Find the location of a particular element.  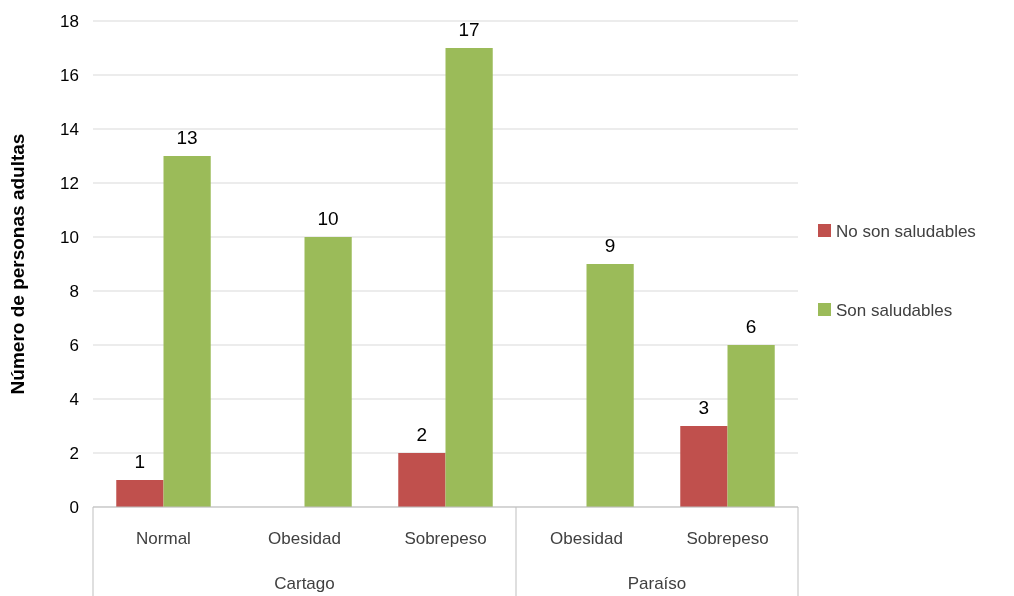

text: Cartago is located at coordinates (304, 583).